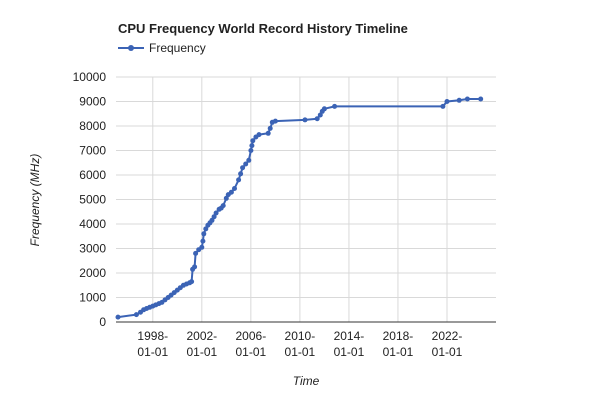  Describe the element at coordinates (92, 224) in the screenshot. I see `y-tick-label: 4000` at that location.